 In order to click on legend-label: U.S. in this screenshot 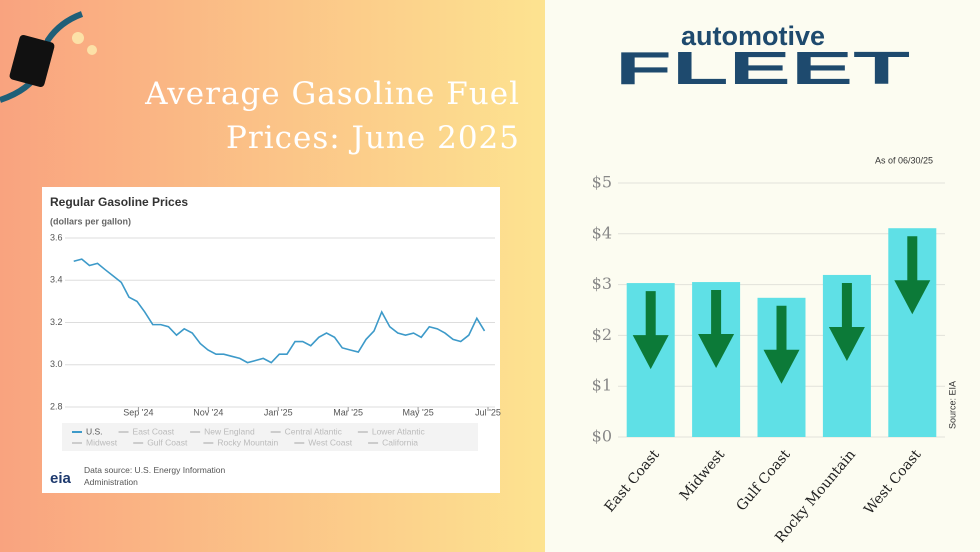, I will do `click(94, 431)`.